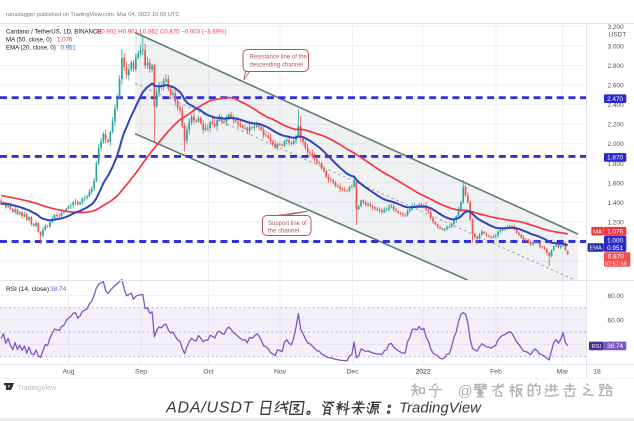 The width and height of the screenshot is (634, 421). I want to click on svg-text: 1.200, so click(616, 222).